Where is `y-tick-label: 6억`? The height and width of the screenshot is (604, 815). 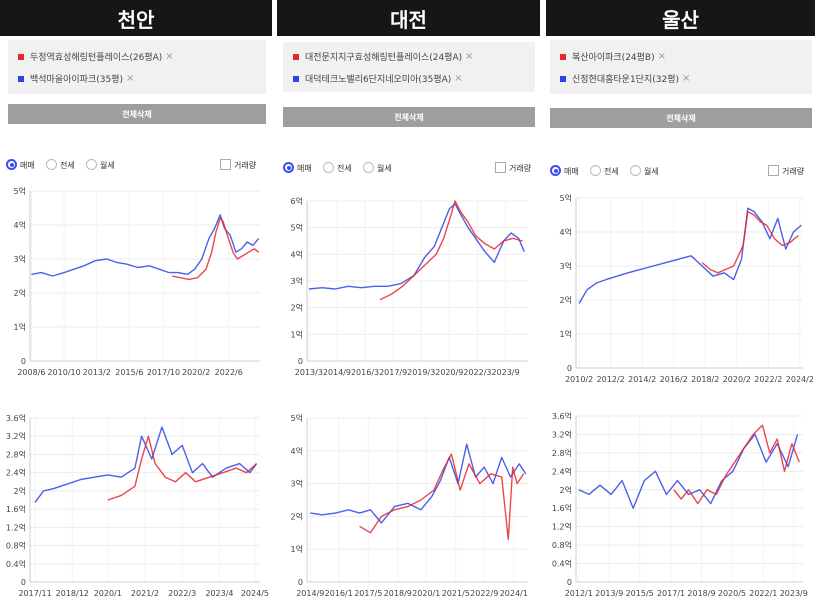
y-tick-label: 6억 is located at coordinates (297, 201).